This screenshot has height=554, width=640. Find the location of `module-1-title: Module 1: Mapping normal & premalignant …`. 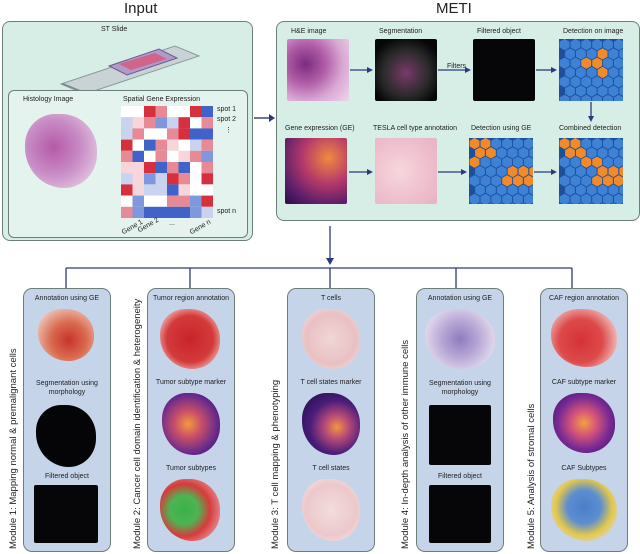

module-1-title: Module 1: Mapping normal & premalignant … is located at coordinates (13, 448).